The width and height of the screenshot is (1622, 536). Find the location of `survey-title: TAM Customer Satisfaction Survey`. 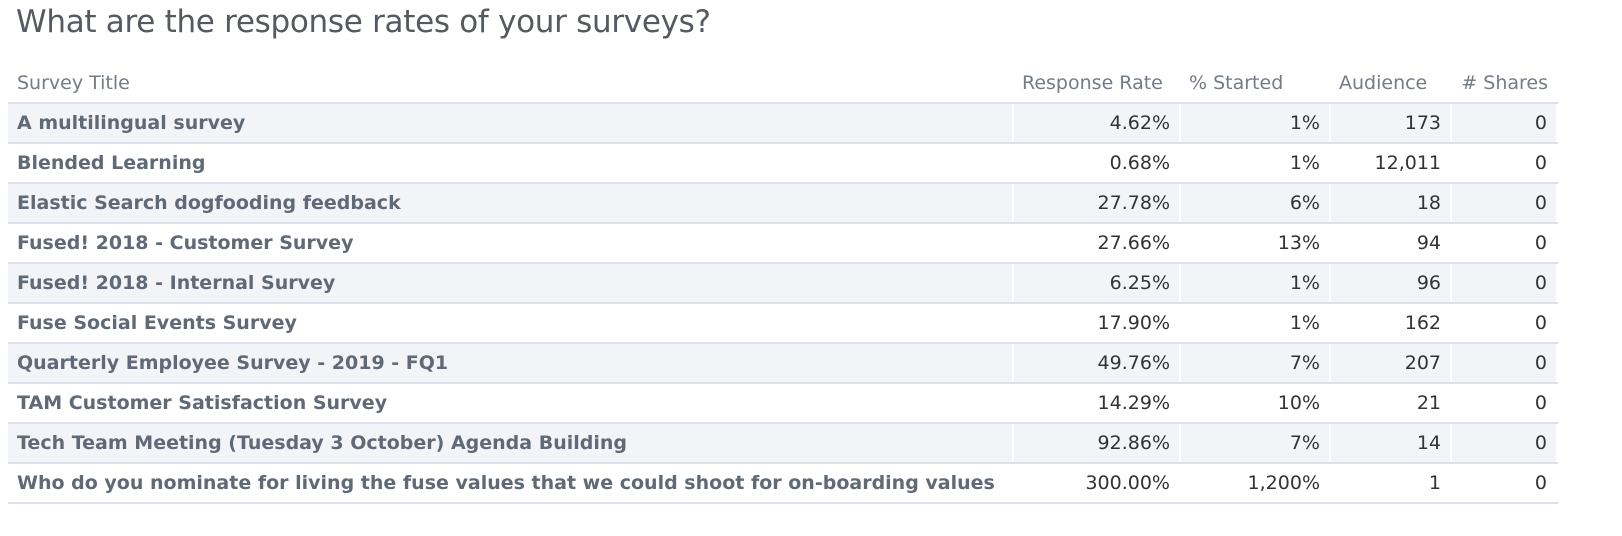

survey-title: TAM Customer Satisfaction Survey is located at coordinates (511, 403).